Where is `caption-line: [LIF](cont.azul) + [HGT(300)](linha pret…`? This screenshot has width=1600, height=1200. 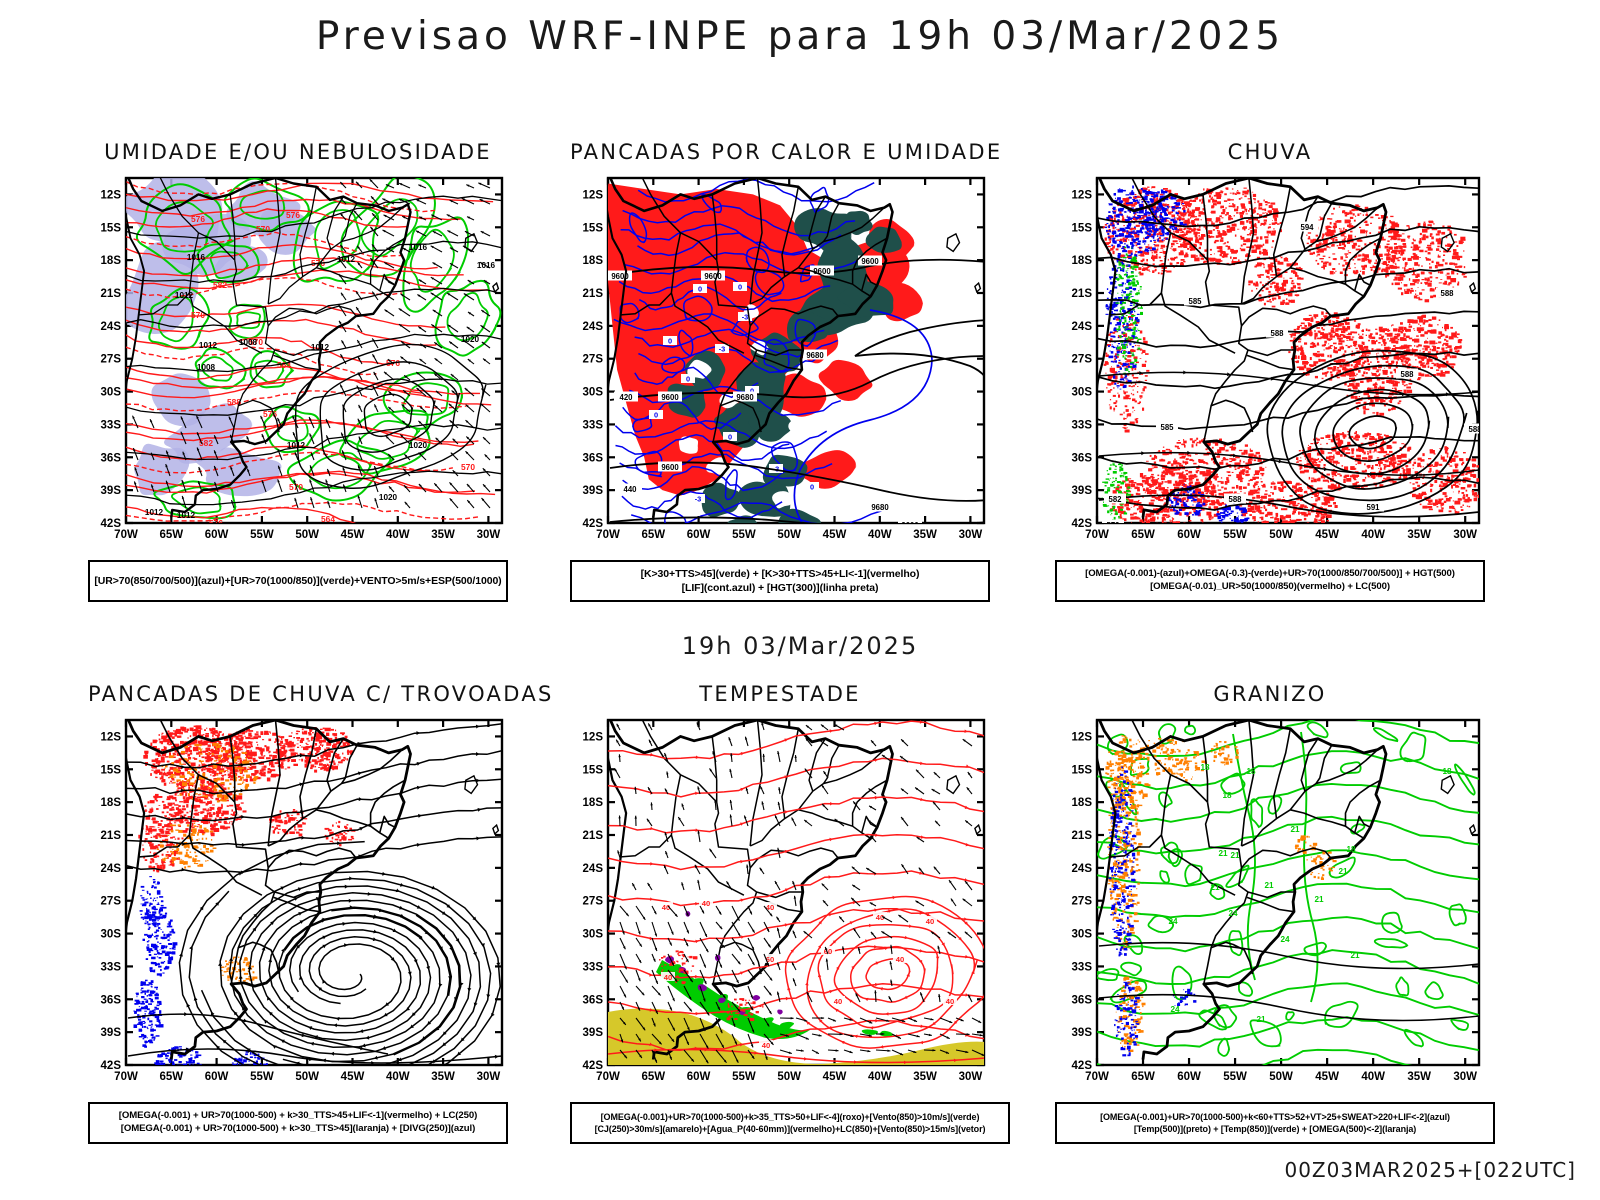
caption-line: [LIF](cont.azul) + [HGT(300)](linha pret… is located at coordinates (780, 588).